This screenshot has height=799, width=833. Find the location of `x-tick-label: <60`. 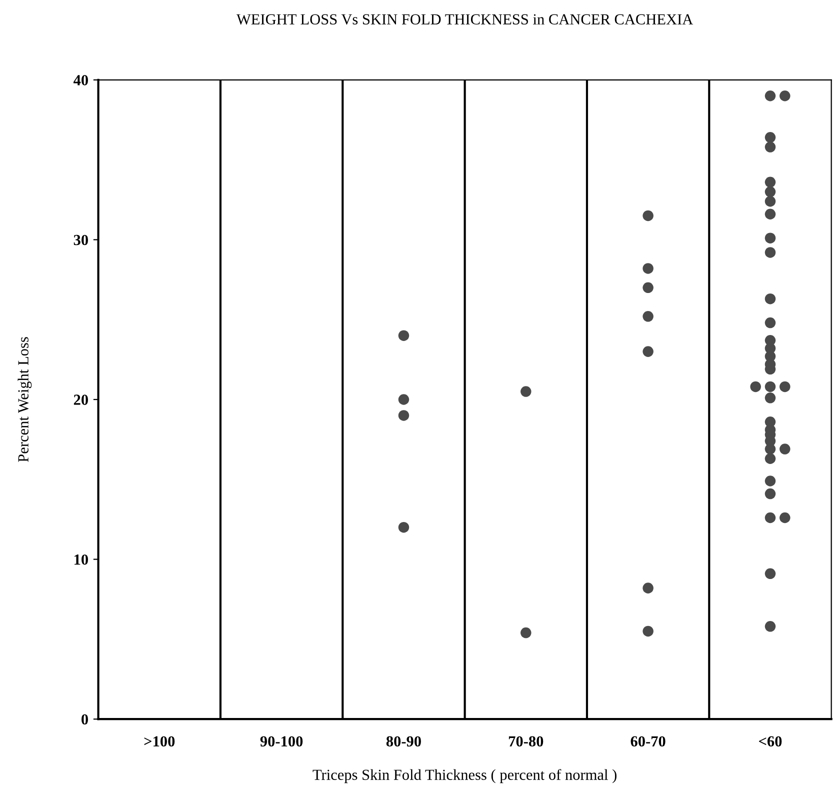

x-tick-label: <60 is located at coordinates (770, 741).